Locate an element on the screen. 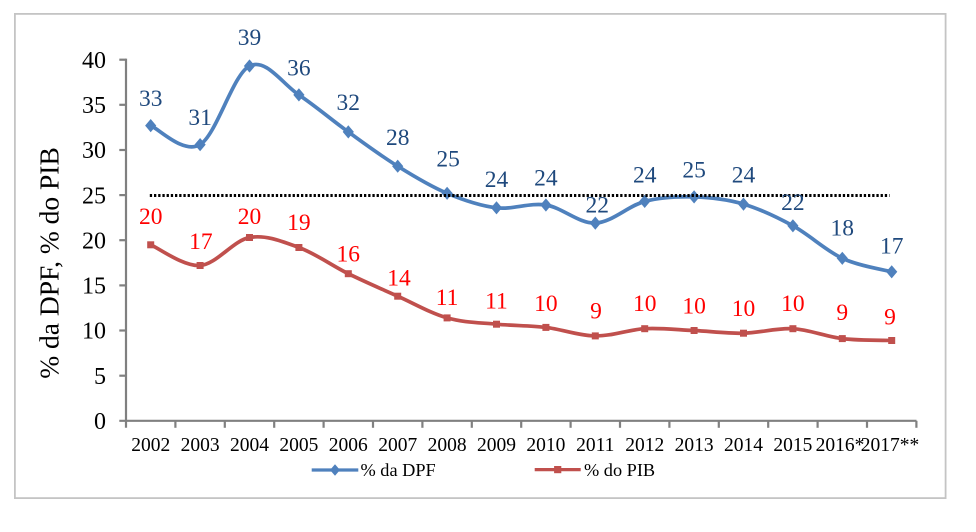  svg-text: 15 is located at coordinates (94, 287).